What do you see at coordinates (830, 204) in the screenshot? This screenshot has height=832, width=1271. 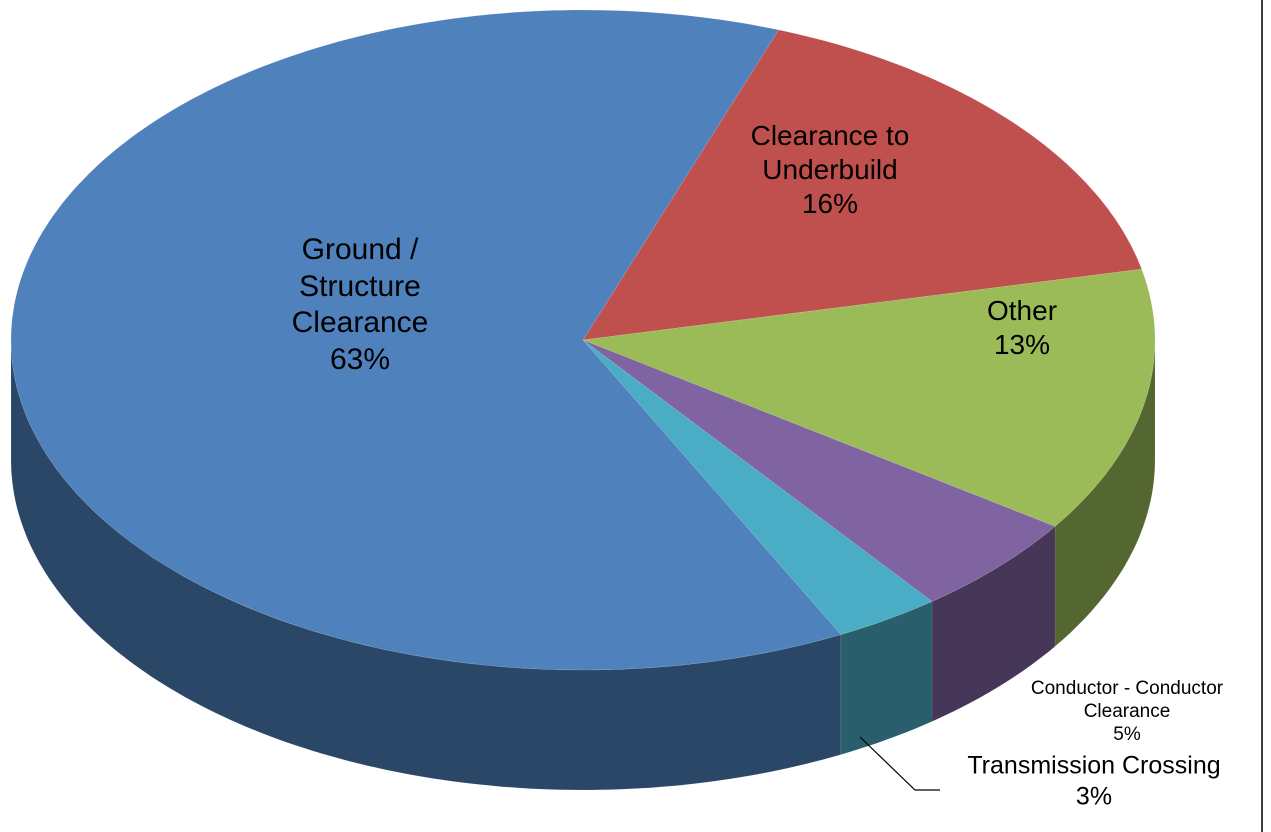 I see `label-percent: 16%` at bounding box center [830, 204].